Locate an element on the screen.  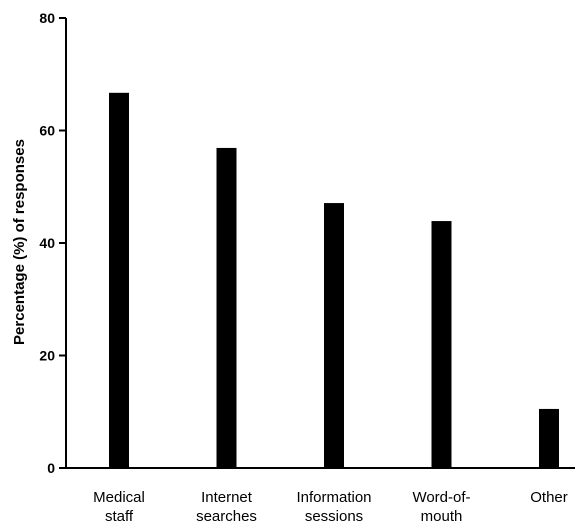
y-tick-label: 0 is located at coordinates (51, 468).